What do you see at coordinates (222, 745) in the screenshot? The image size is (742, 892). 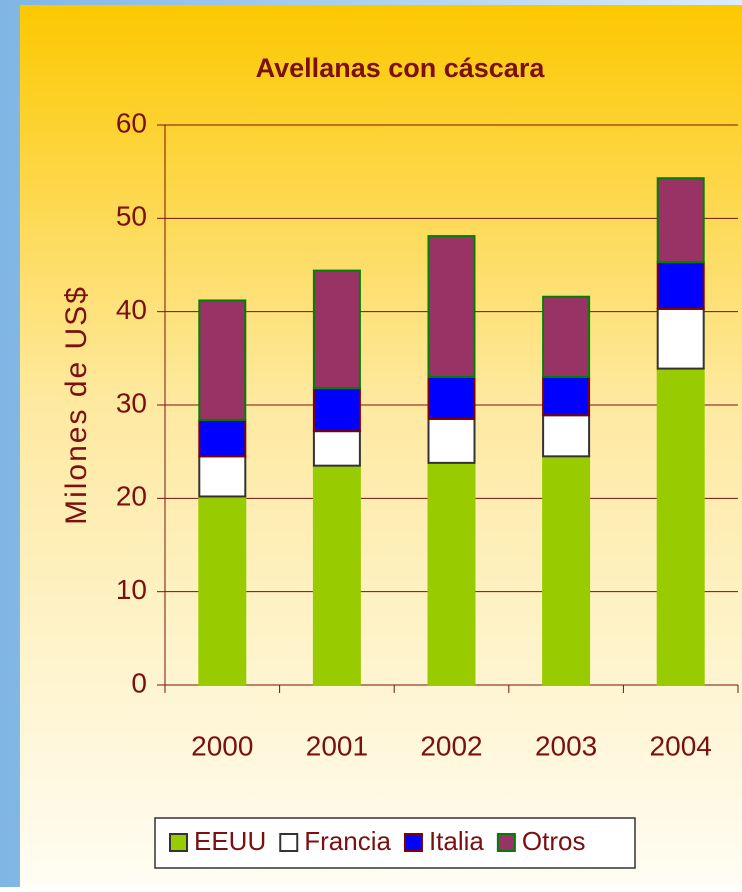 I see `x-tick-label: 2000` at bounding box center [222, 745].